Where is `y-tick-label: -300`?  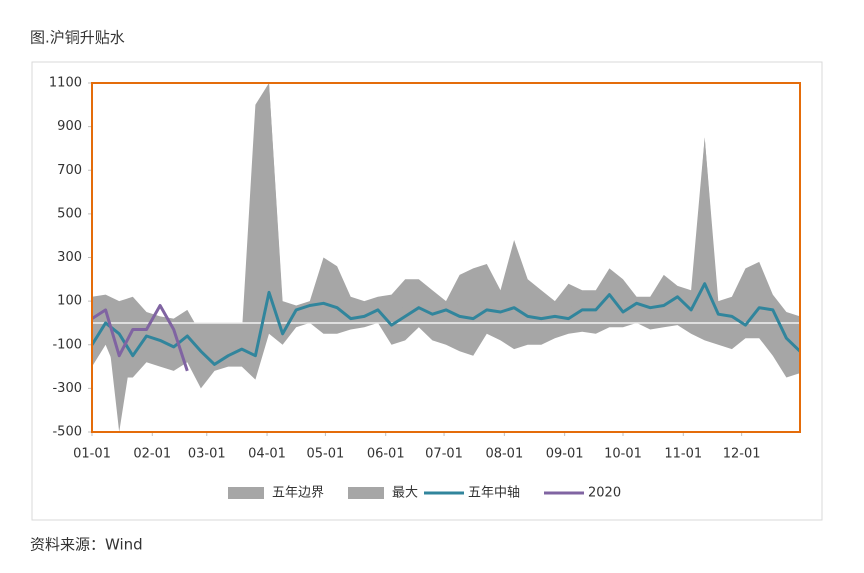
y-tick-label: -300 is located at coordinates (67, 388).